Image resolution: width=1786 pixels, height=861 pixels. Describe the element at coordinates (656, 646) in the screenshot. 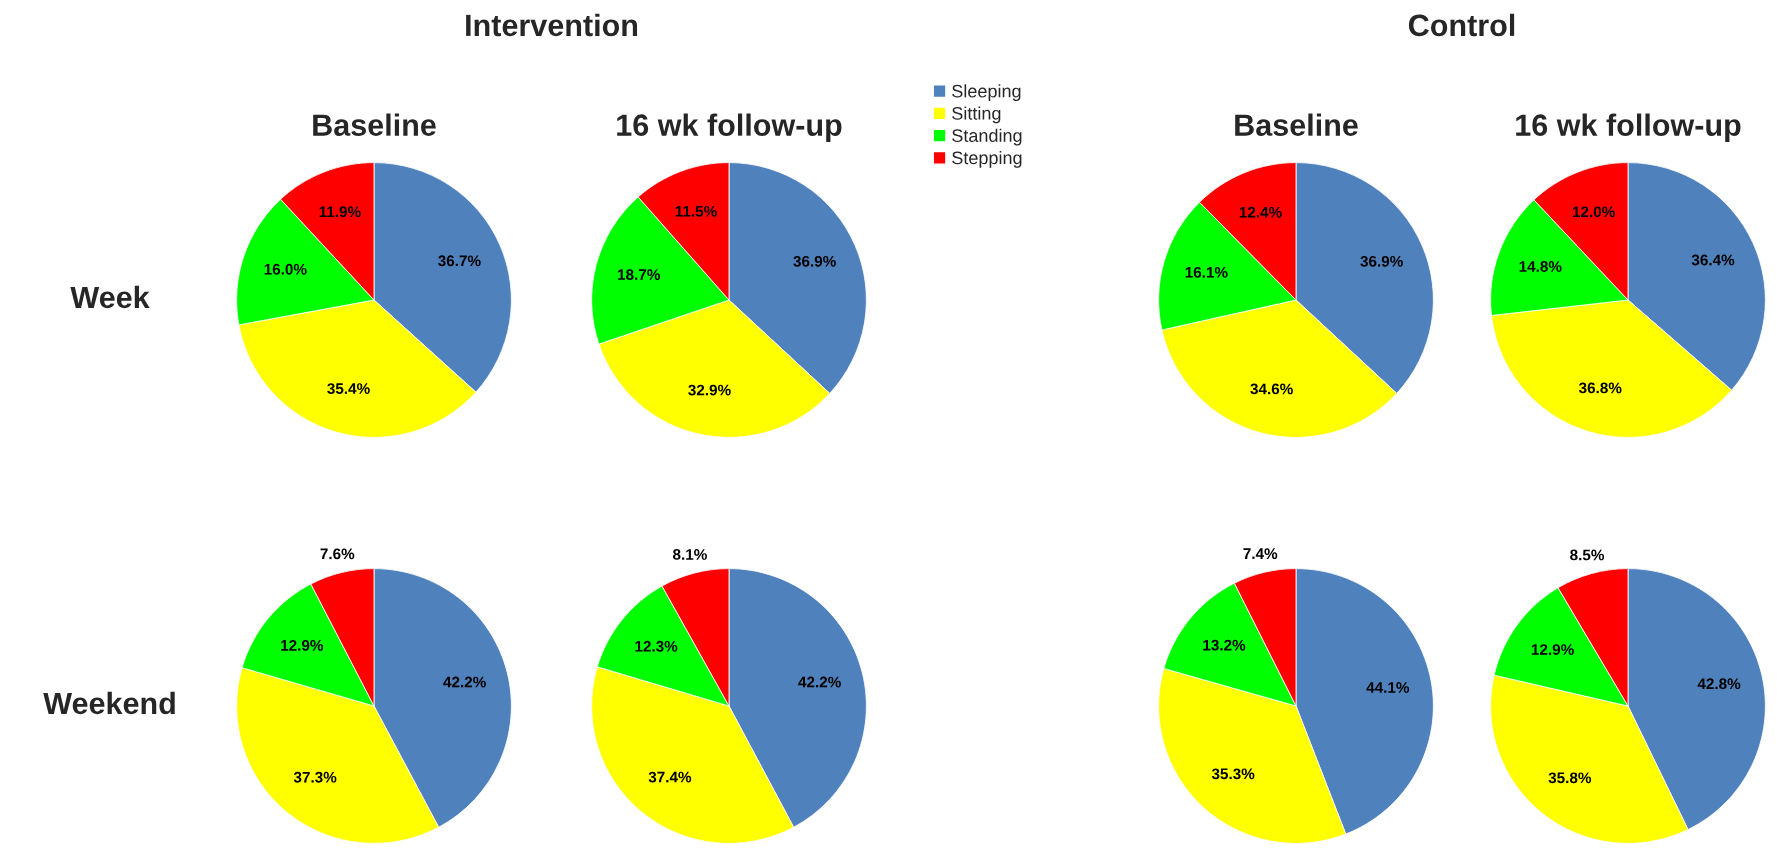

I see `data-label: 12.3%` at that location.